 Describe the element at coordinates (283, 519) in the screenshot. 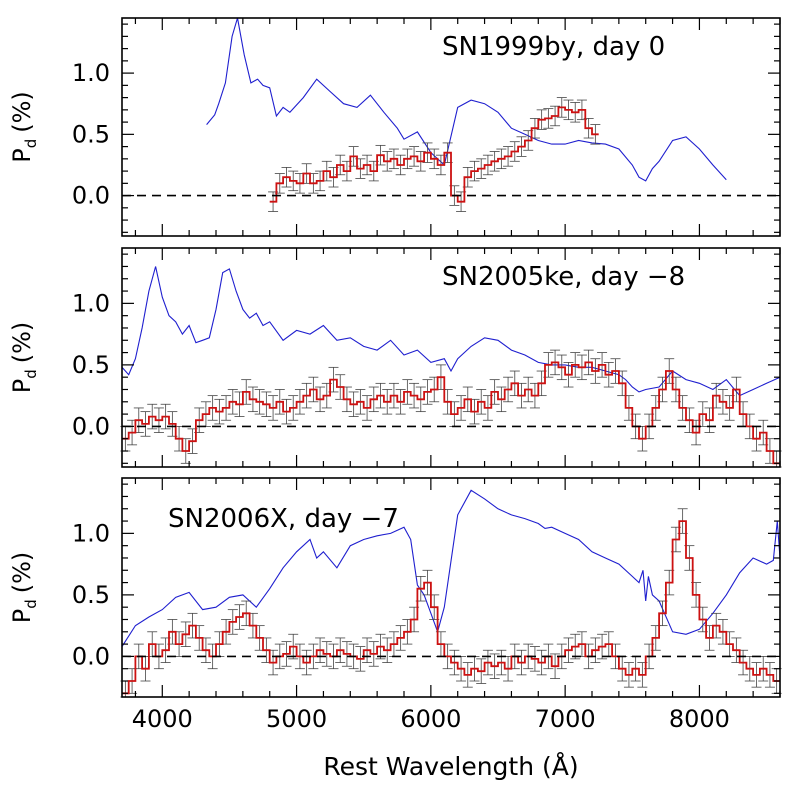

I see `panel-title-3: SN2006X, day −7` at that location.